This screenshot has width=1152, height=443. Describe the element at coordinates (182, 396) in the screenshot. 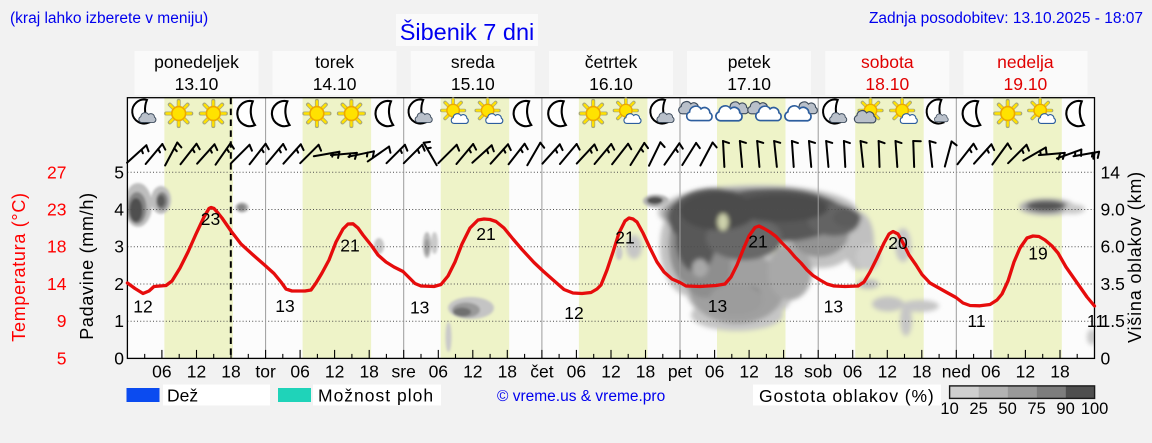

I see `svg-text: Dež` at that location.